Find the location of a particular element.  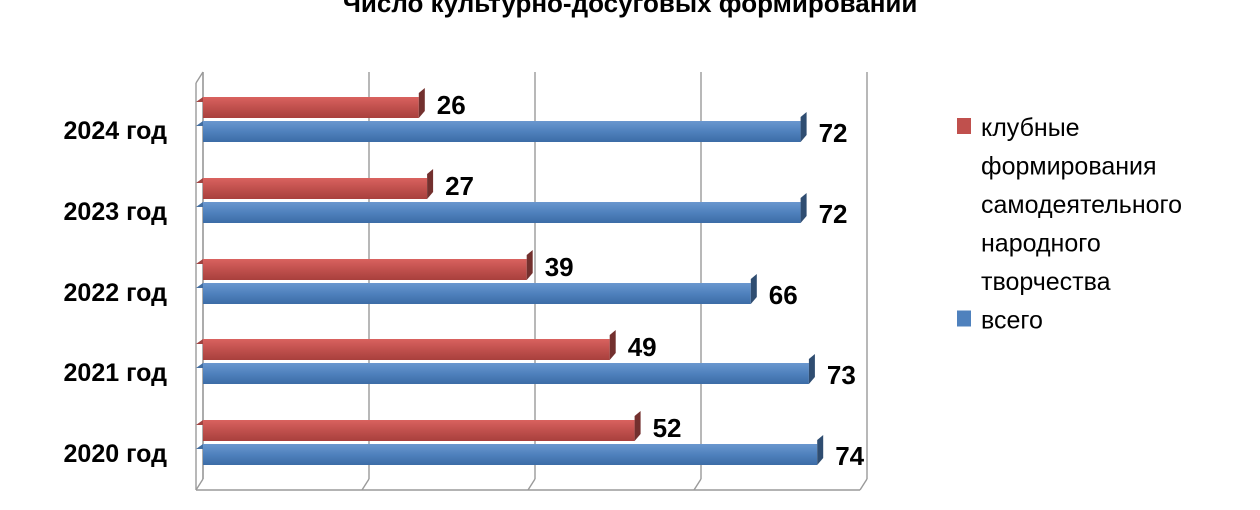

left-wall-top is located at coordinates (199, 77).